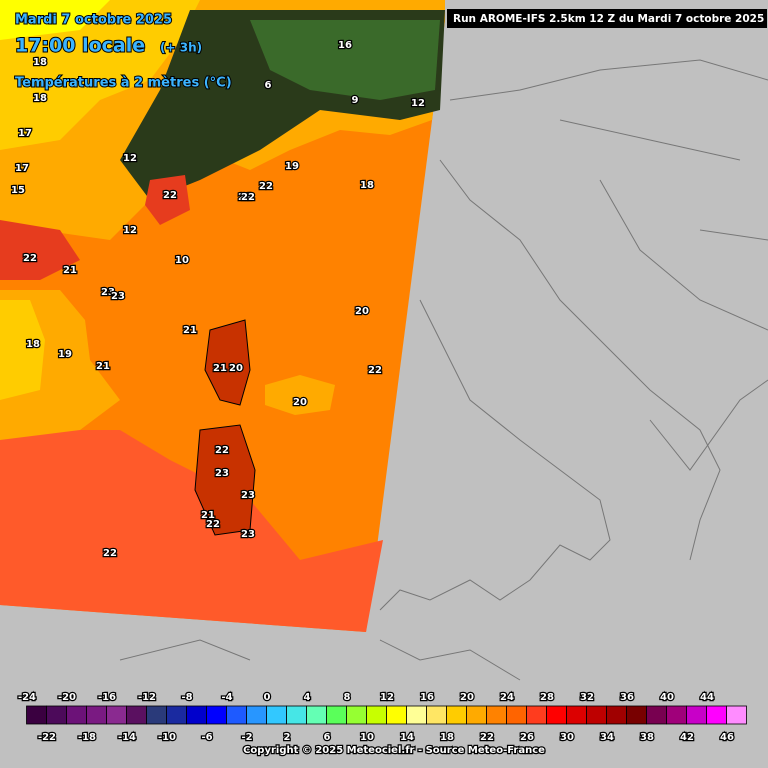 The width and height of the screenshot is (768, 768). What do you see at coordinates (387, 697) in the screenshot?
I see `colorbar-label: 12` at bounding box center [387, 697].